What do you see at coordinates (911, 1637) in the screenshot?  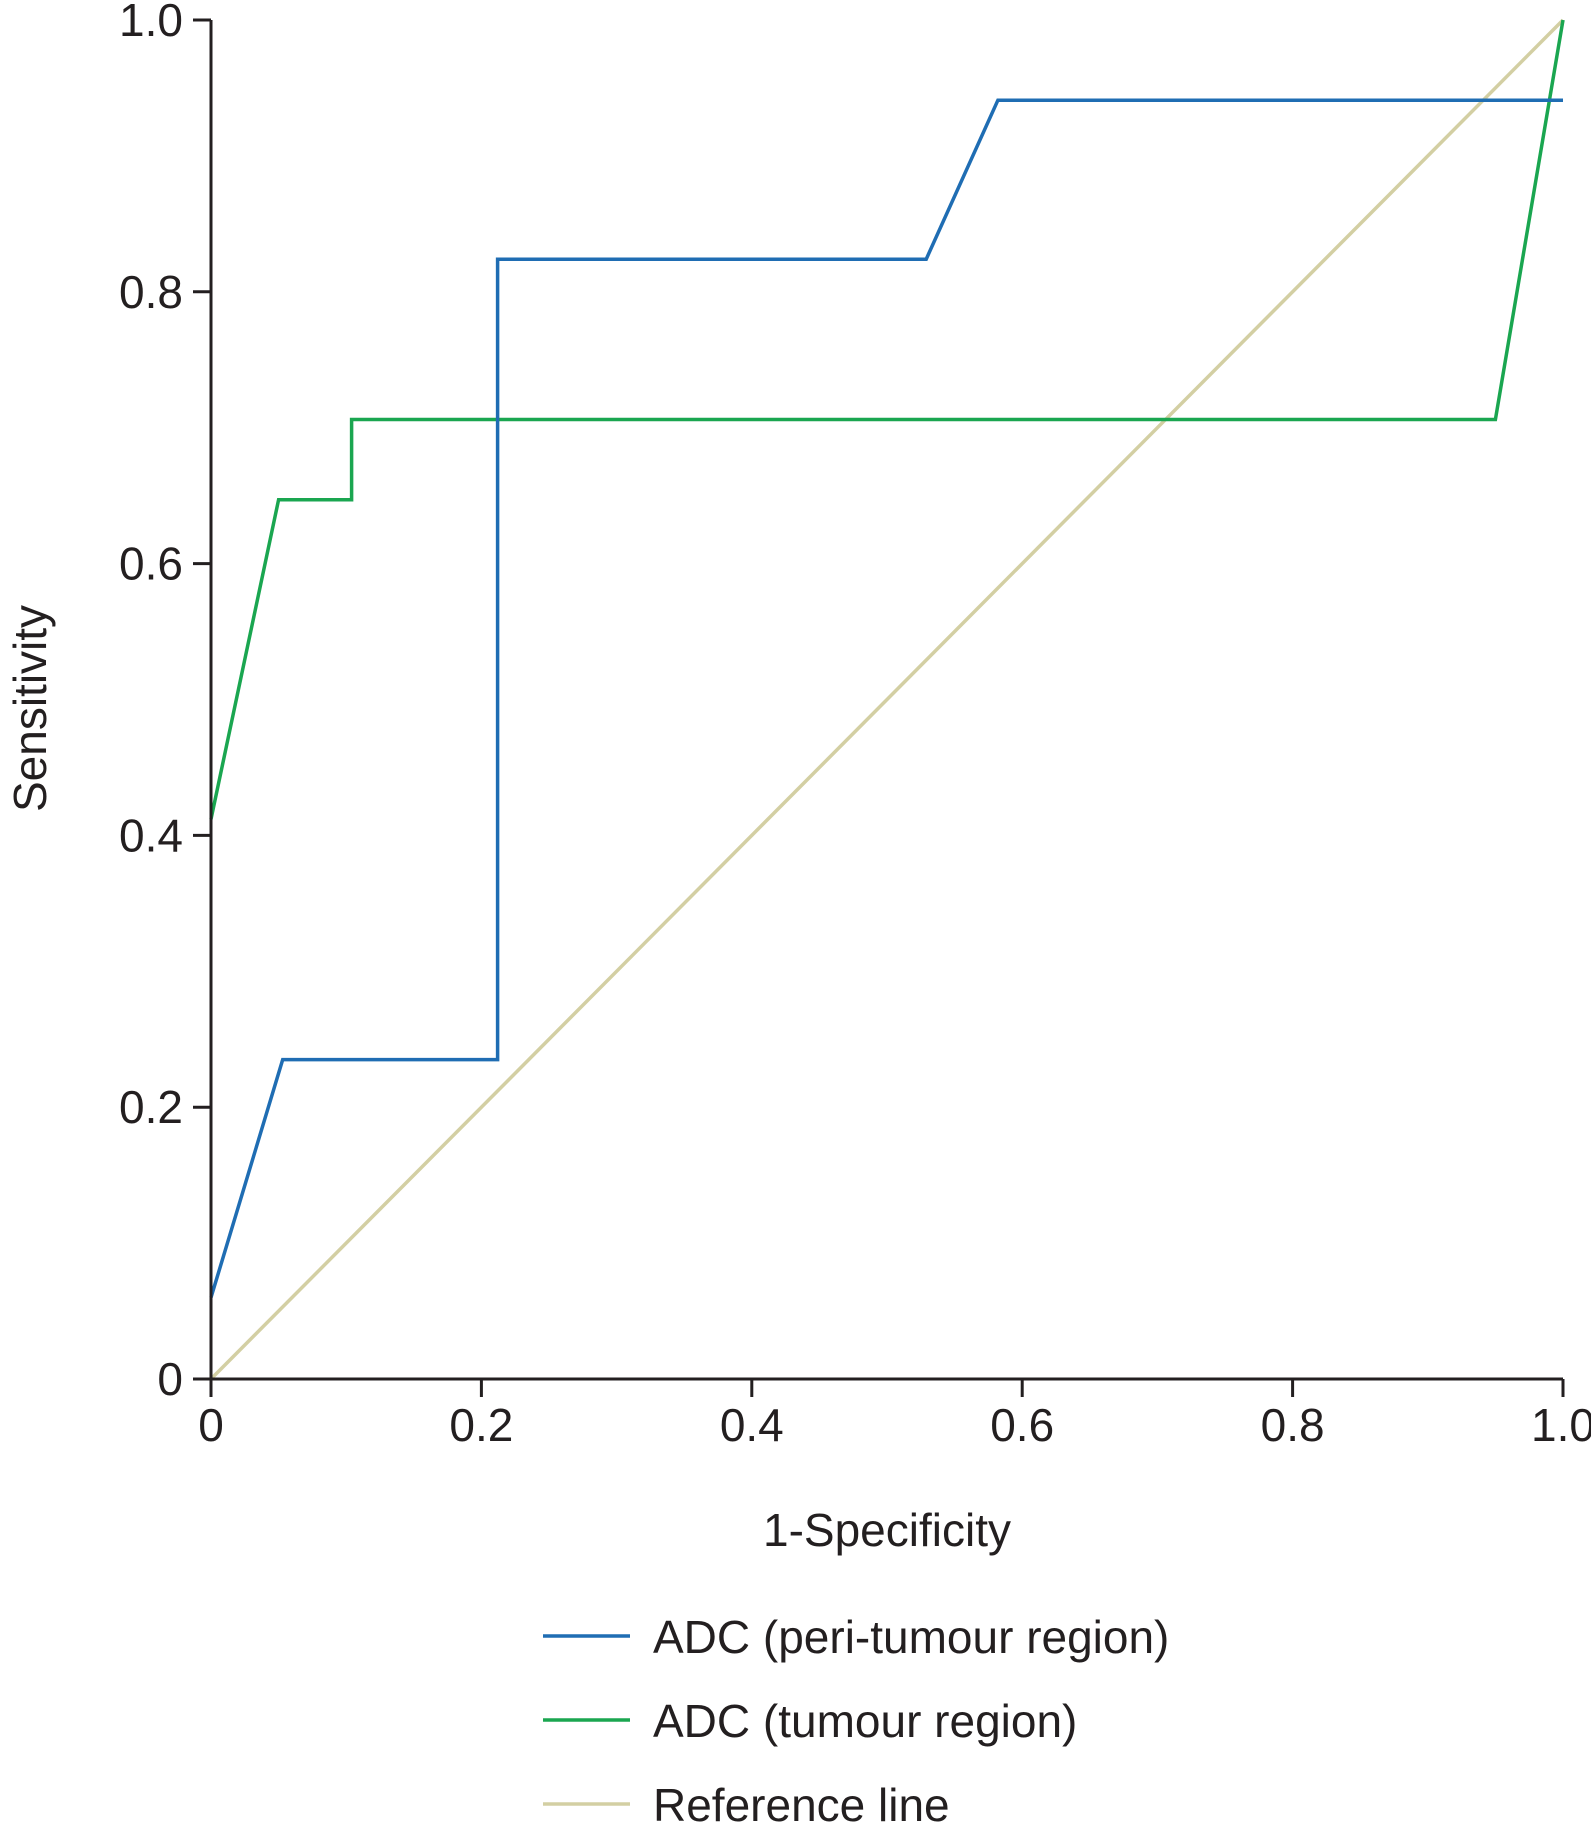 I see `legend-label: ADC (peri-tumour region)` at bounding box center [911, 1637].